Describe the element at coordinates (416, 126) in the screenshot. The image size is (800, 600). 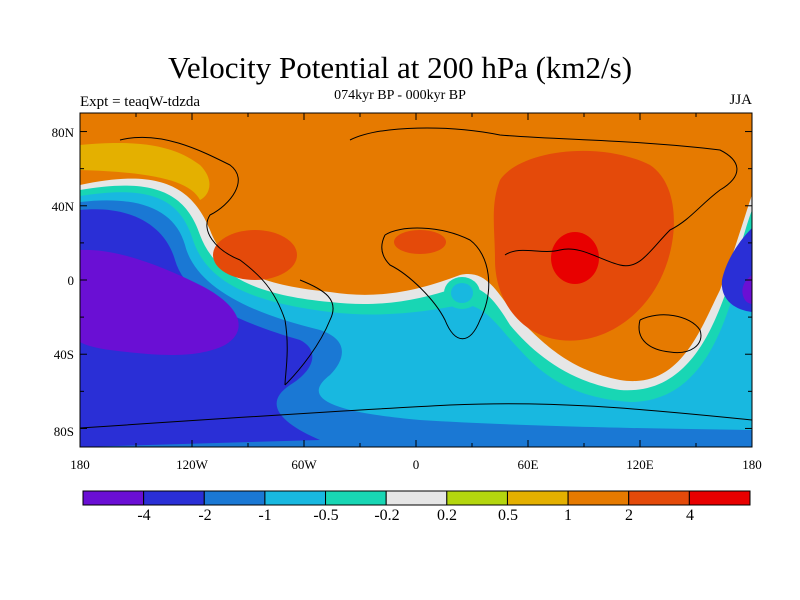
I see `contour-band-orange-top` at that location.